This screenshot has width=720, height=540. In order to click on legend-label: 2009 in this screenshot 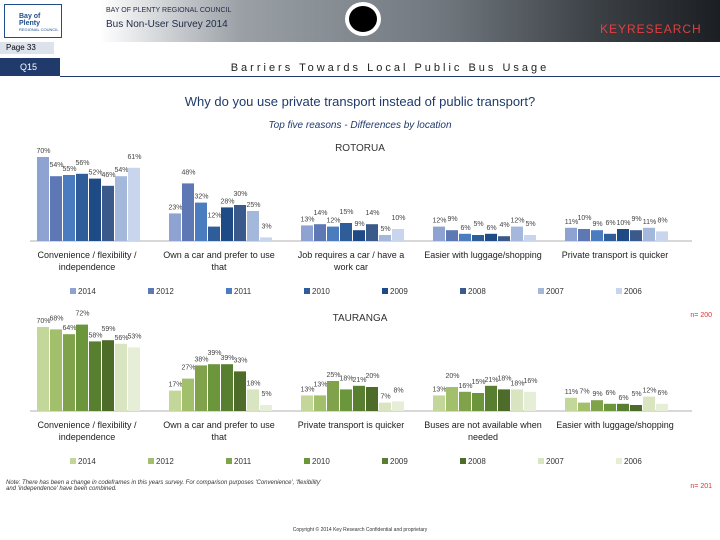, I will do `click(399, 291)`.